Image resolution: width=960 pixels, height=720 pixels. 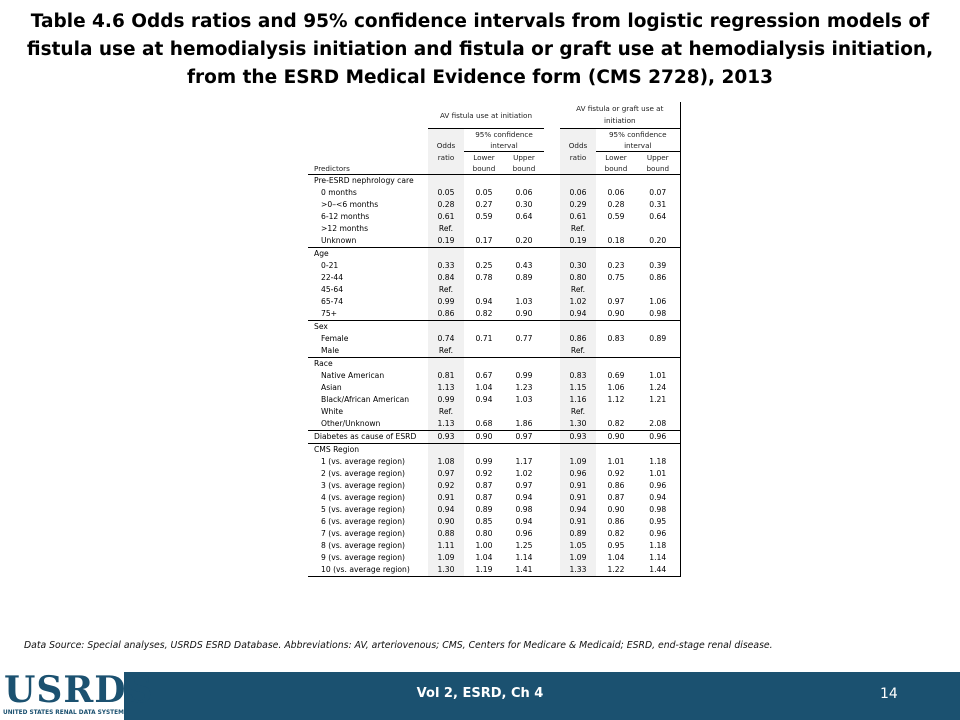 What do you see at coordinates (63, 713) in the screenshot?
I see `usrds-logo-subtitle: UNITED STATES RENAL DATA SYSTEM` at bounding box center [63, 713].